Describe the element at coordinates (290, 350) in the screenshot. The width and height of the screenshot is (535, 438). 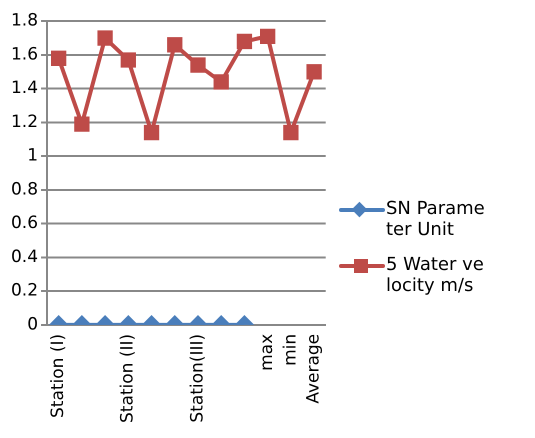
I see `x-tick-label: min` at that location.